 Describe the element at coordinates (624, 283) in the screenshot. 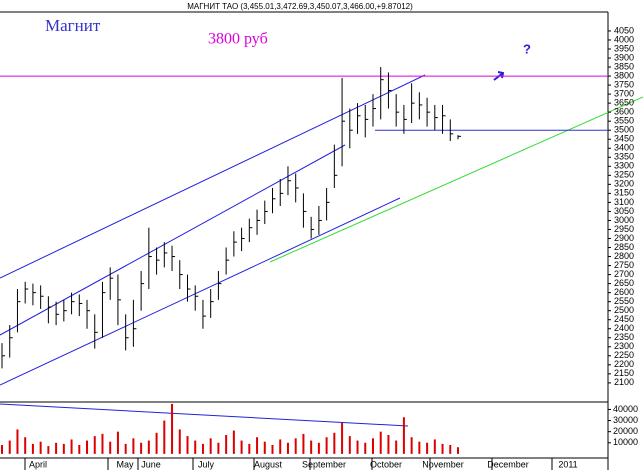

I see `y-tick-label: 2650` at that location.